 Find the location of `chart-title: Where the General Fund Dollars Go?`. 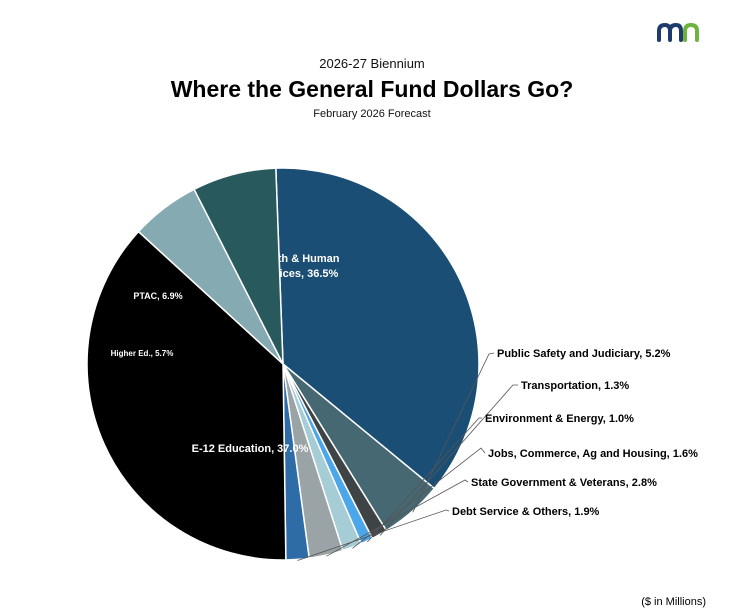

chart-title: Where the General Fund Dollars Go? is located at coordinates (372, 89).